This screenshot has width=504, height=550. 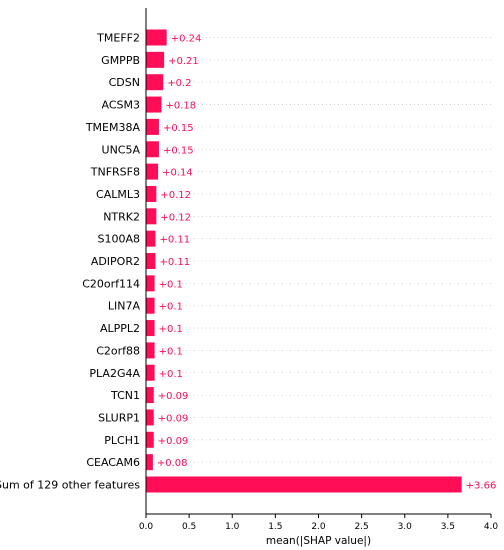 I want to click on x-tick-label: 0.0, so click(x=146, y=527).